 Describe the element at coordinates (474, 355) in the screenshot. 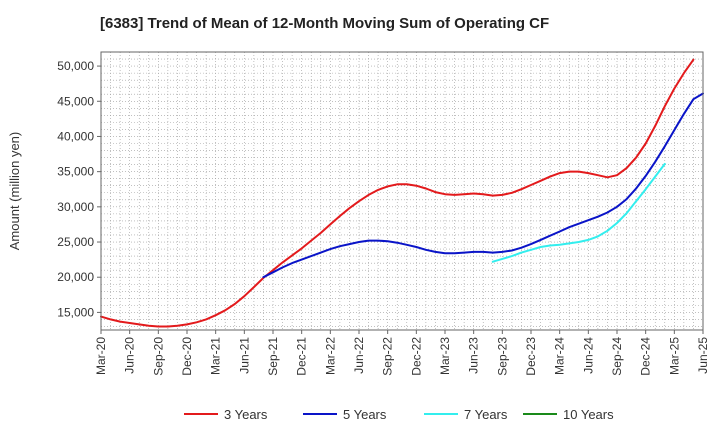

I see `x-tick-label: Jun-23` at that location.